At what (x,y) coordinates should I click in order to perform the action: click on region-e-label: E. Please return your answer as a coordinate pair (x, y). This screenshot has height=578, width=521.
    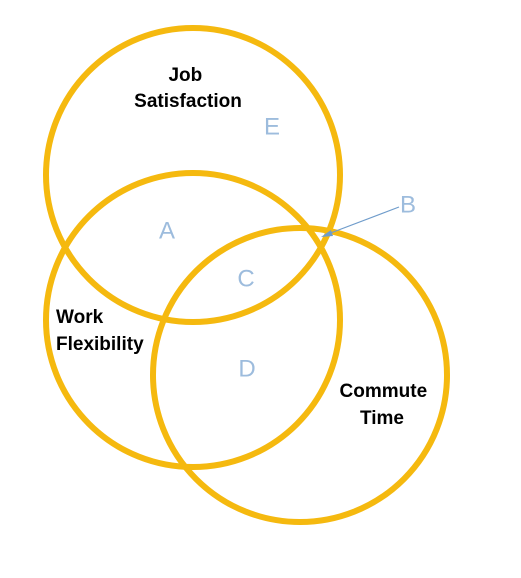
    Looking at the image, I should click on (272, 126).